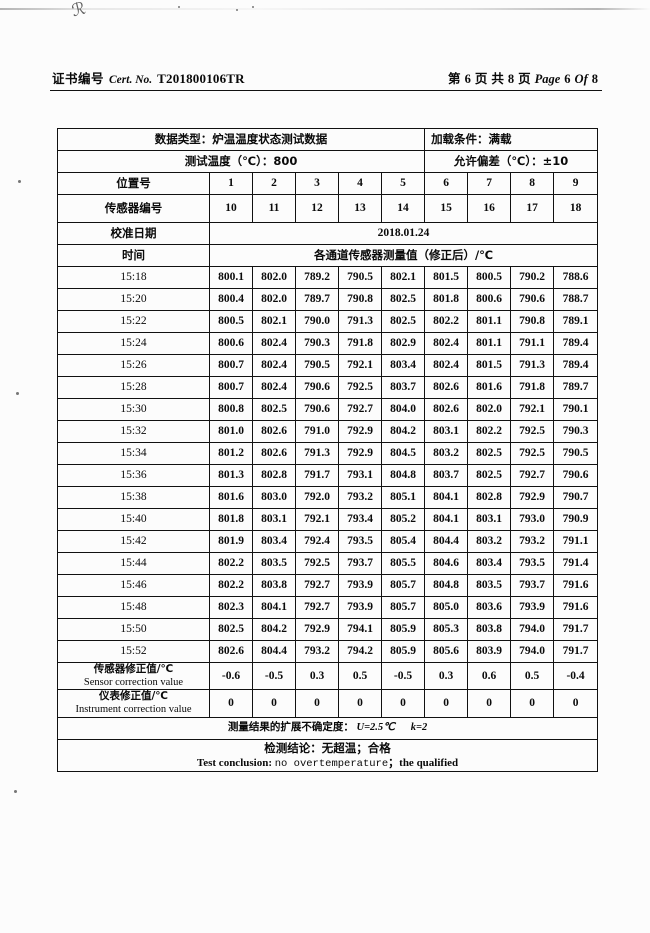 This screenshot has height=933, width=650. I want to click on measurement-value-cell: 791.7, so click(576, 651).